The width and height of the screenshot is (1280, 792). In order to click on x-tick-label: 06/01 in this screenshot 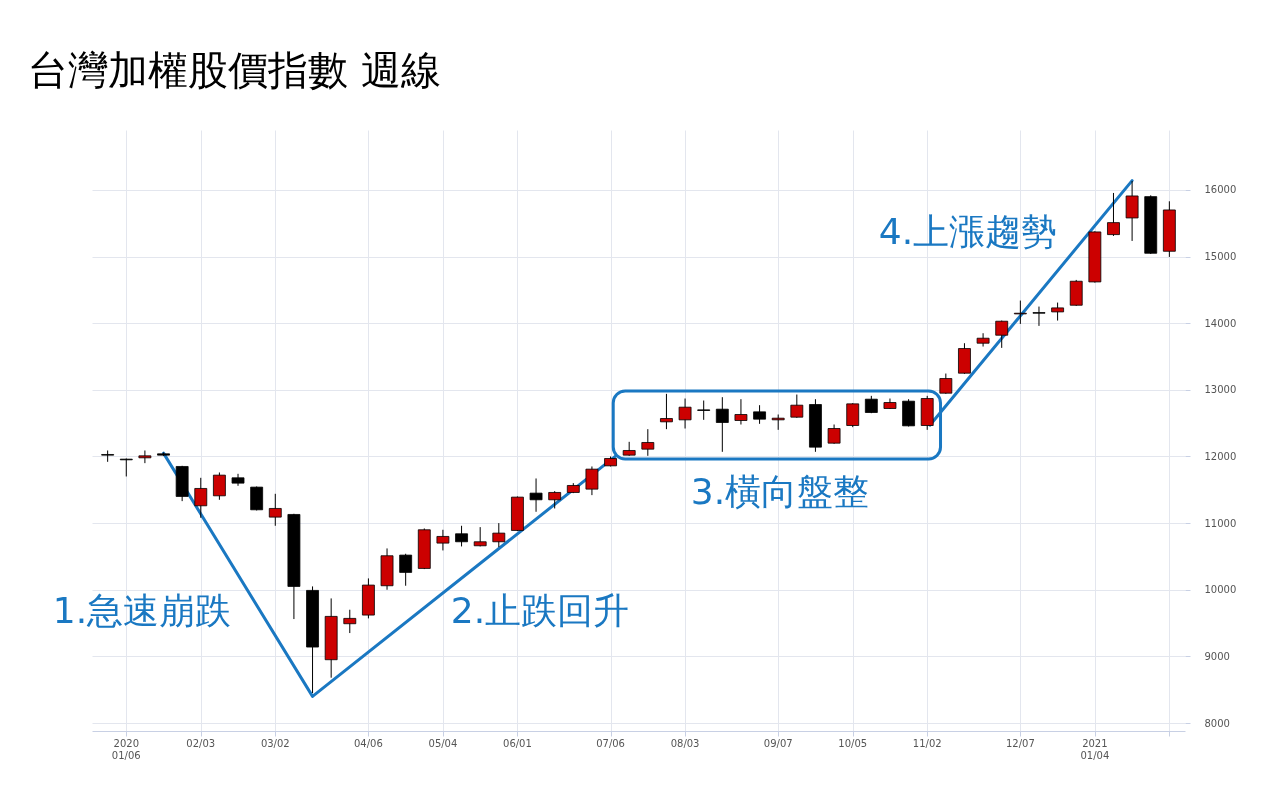, I will do `click(517, 743)`.